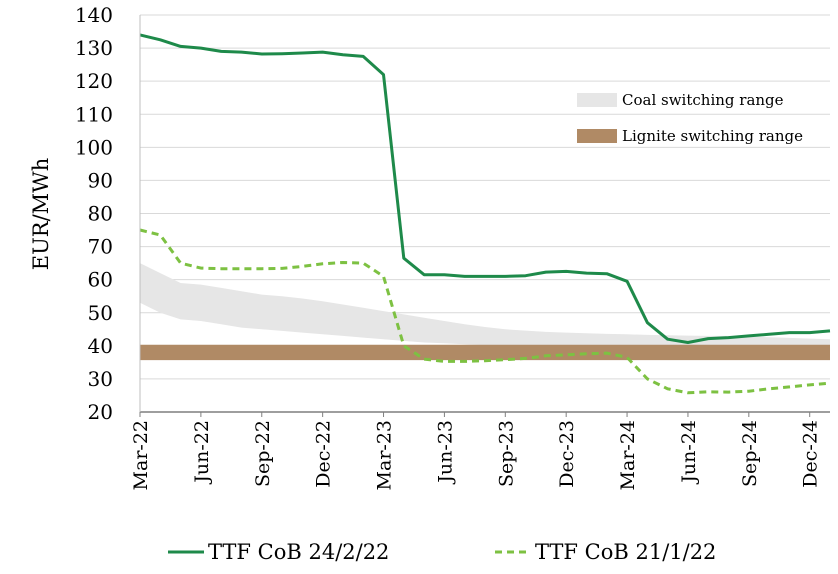  What do you see at coordinates (41, 214) in the screenshot?
I see `y-axis-label: EUR/MWh` at bounding box center [41, 214].